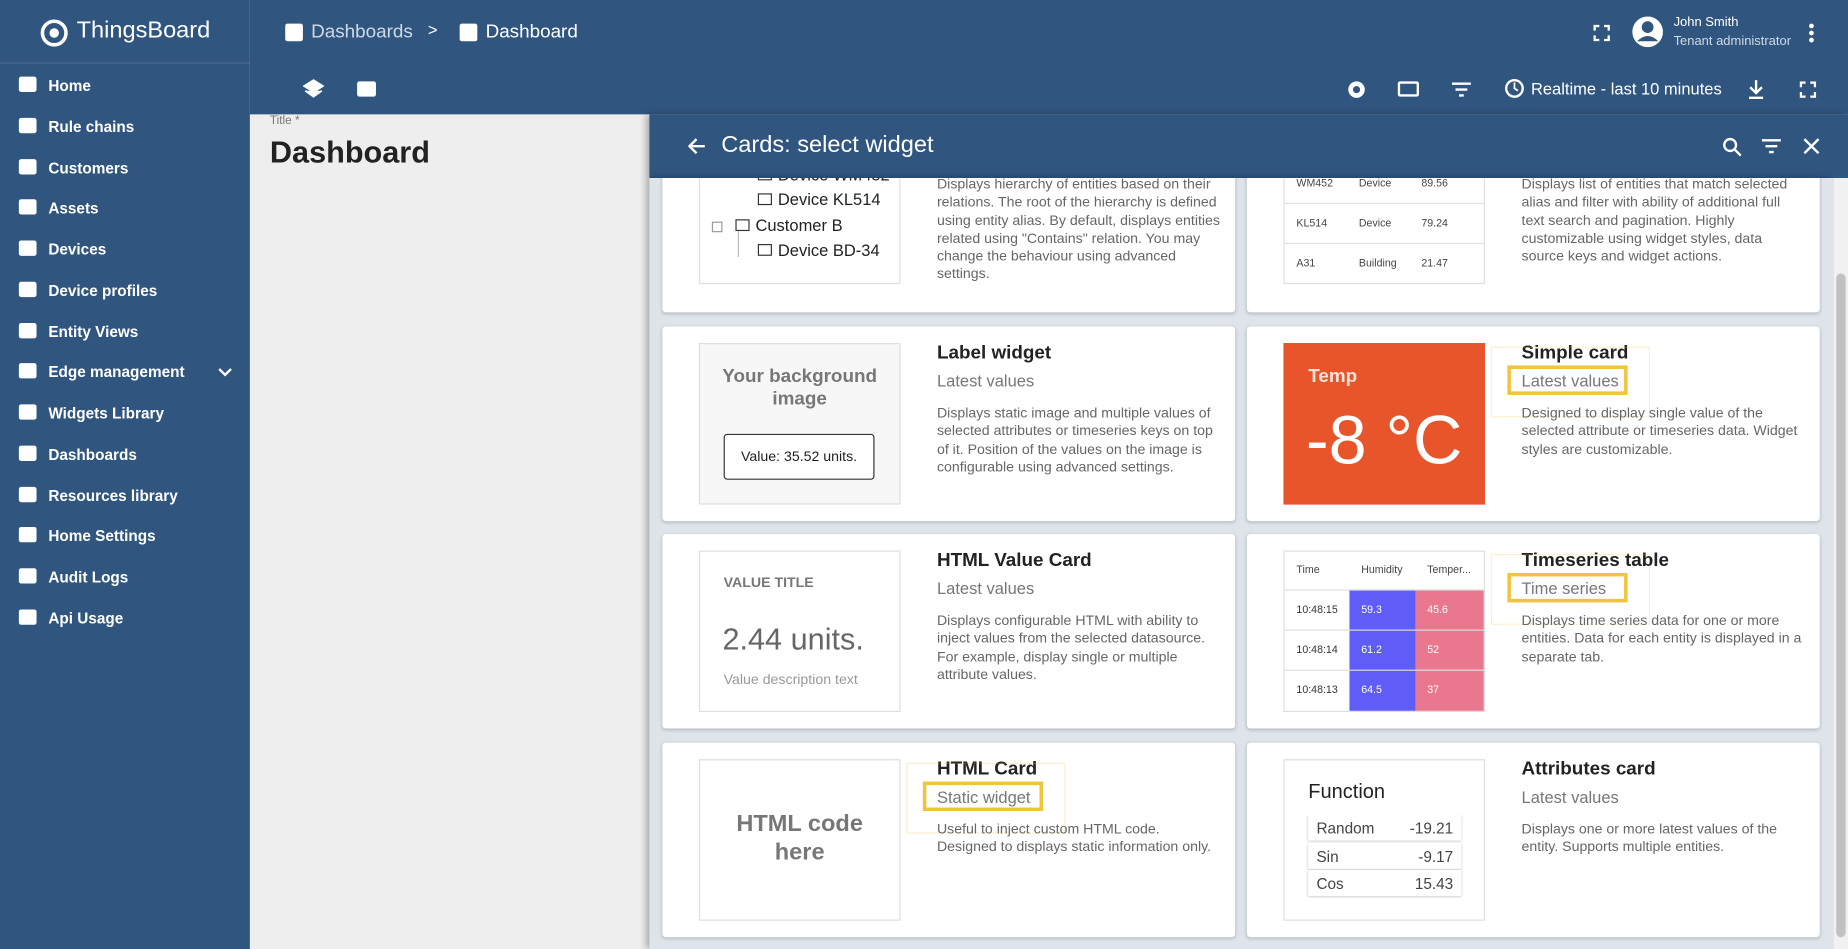 The image size is (1848, 949). Describe the element at coordinates (313, 89) in the screenshot. I see `layers-button` at that location.